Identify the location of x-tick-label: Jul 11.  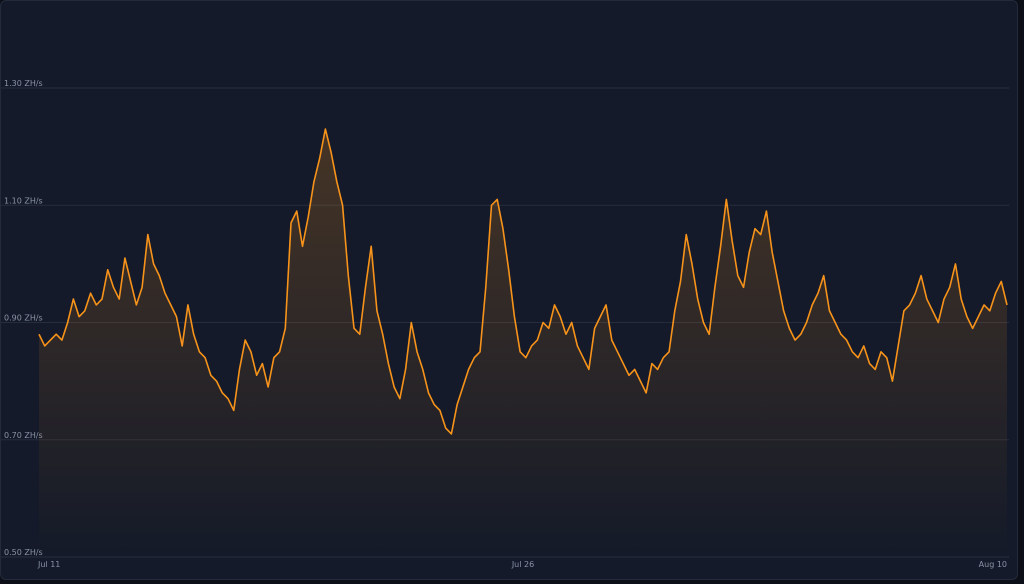
(48, 564).